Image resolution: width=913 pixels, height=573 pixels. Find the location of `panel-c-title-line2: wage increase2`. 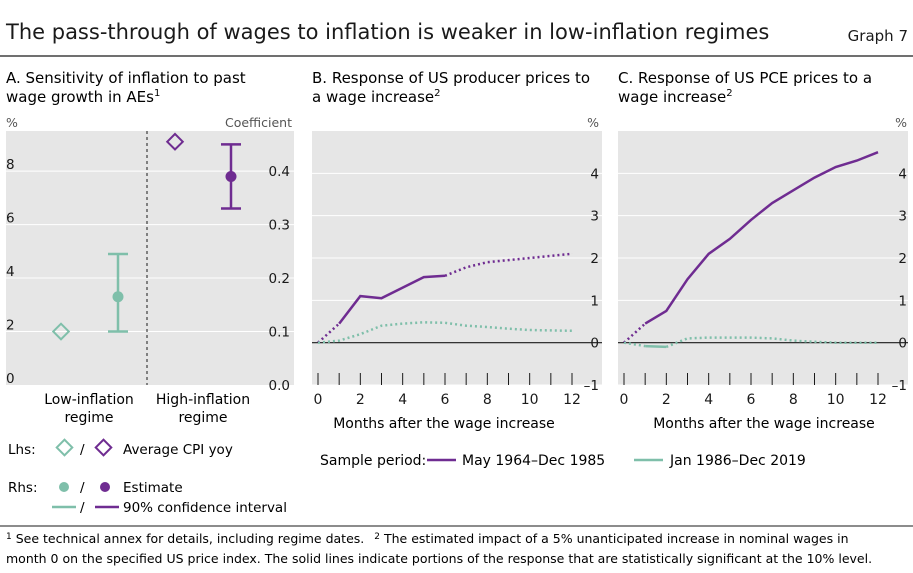

panel-c-title-line2: wage increase2 is located at coordinates (675, 97).